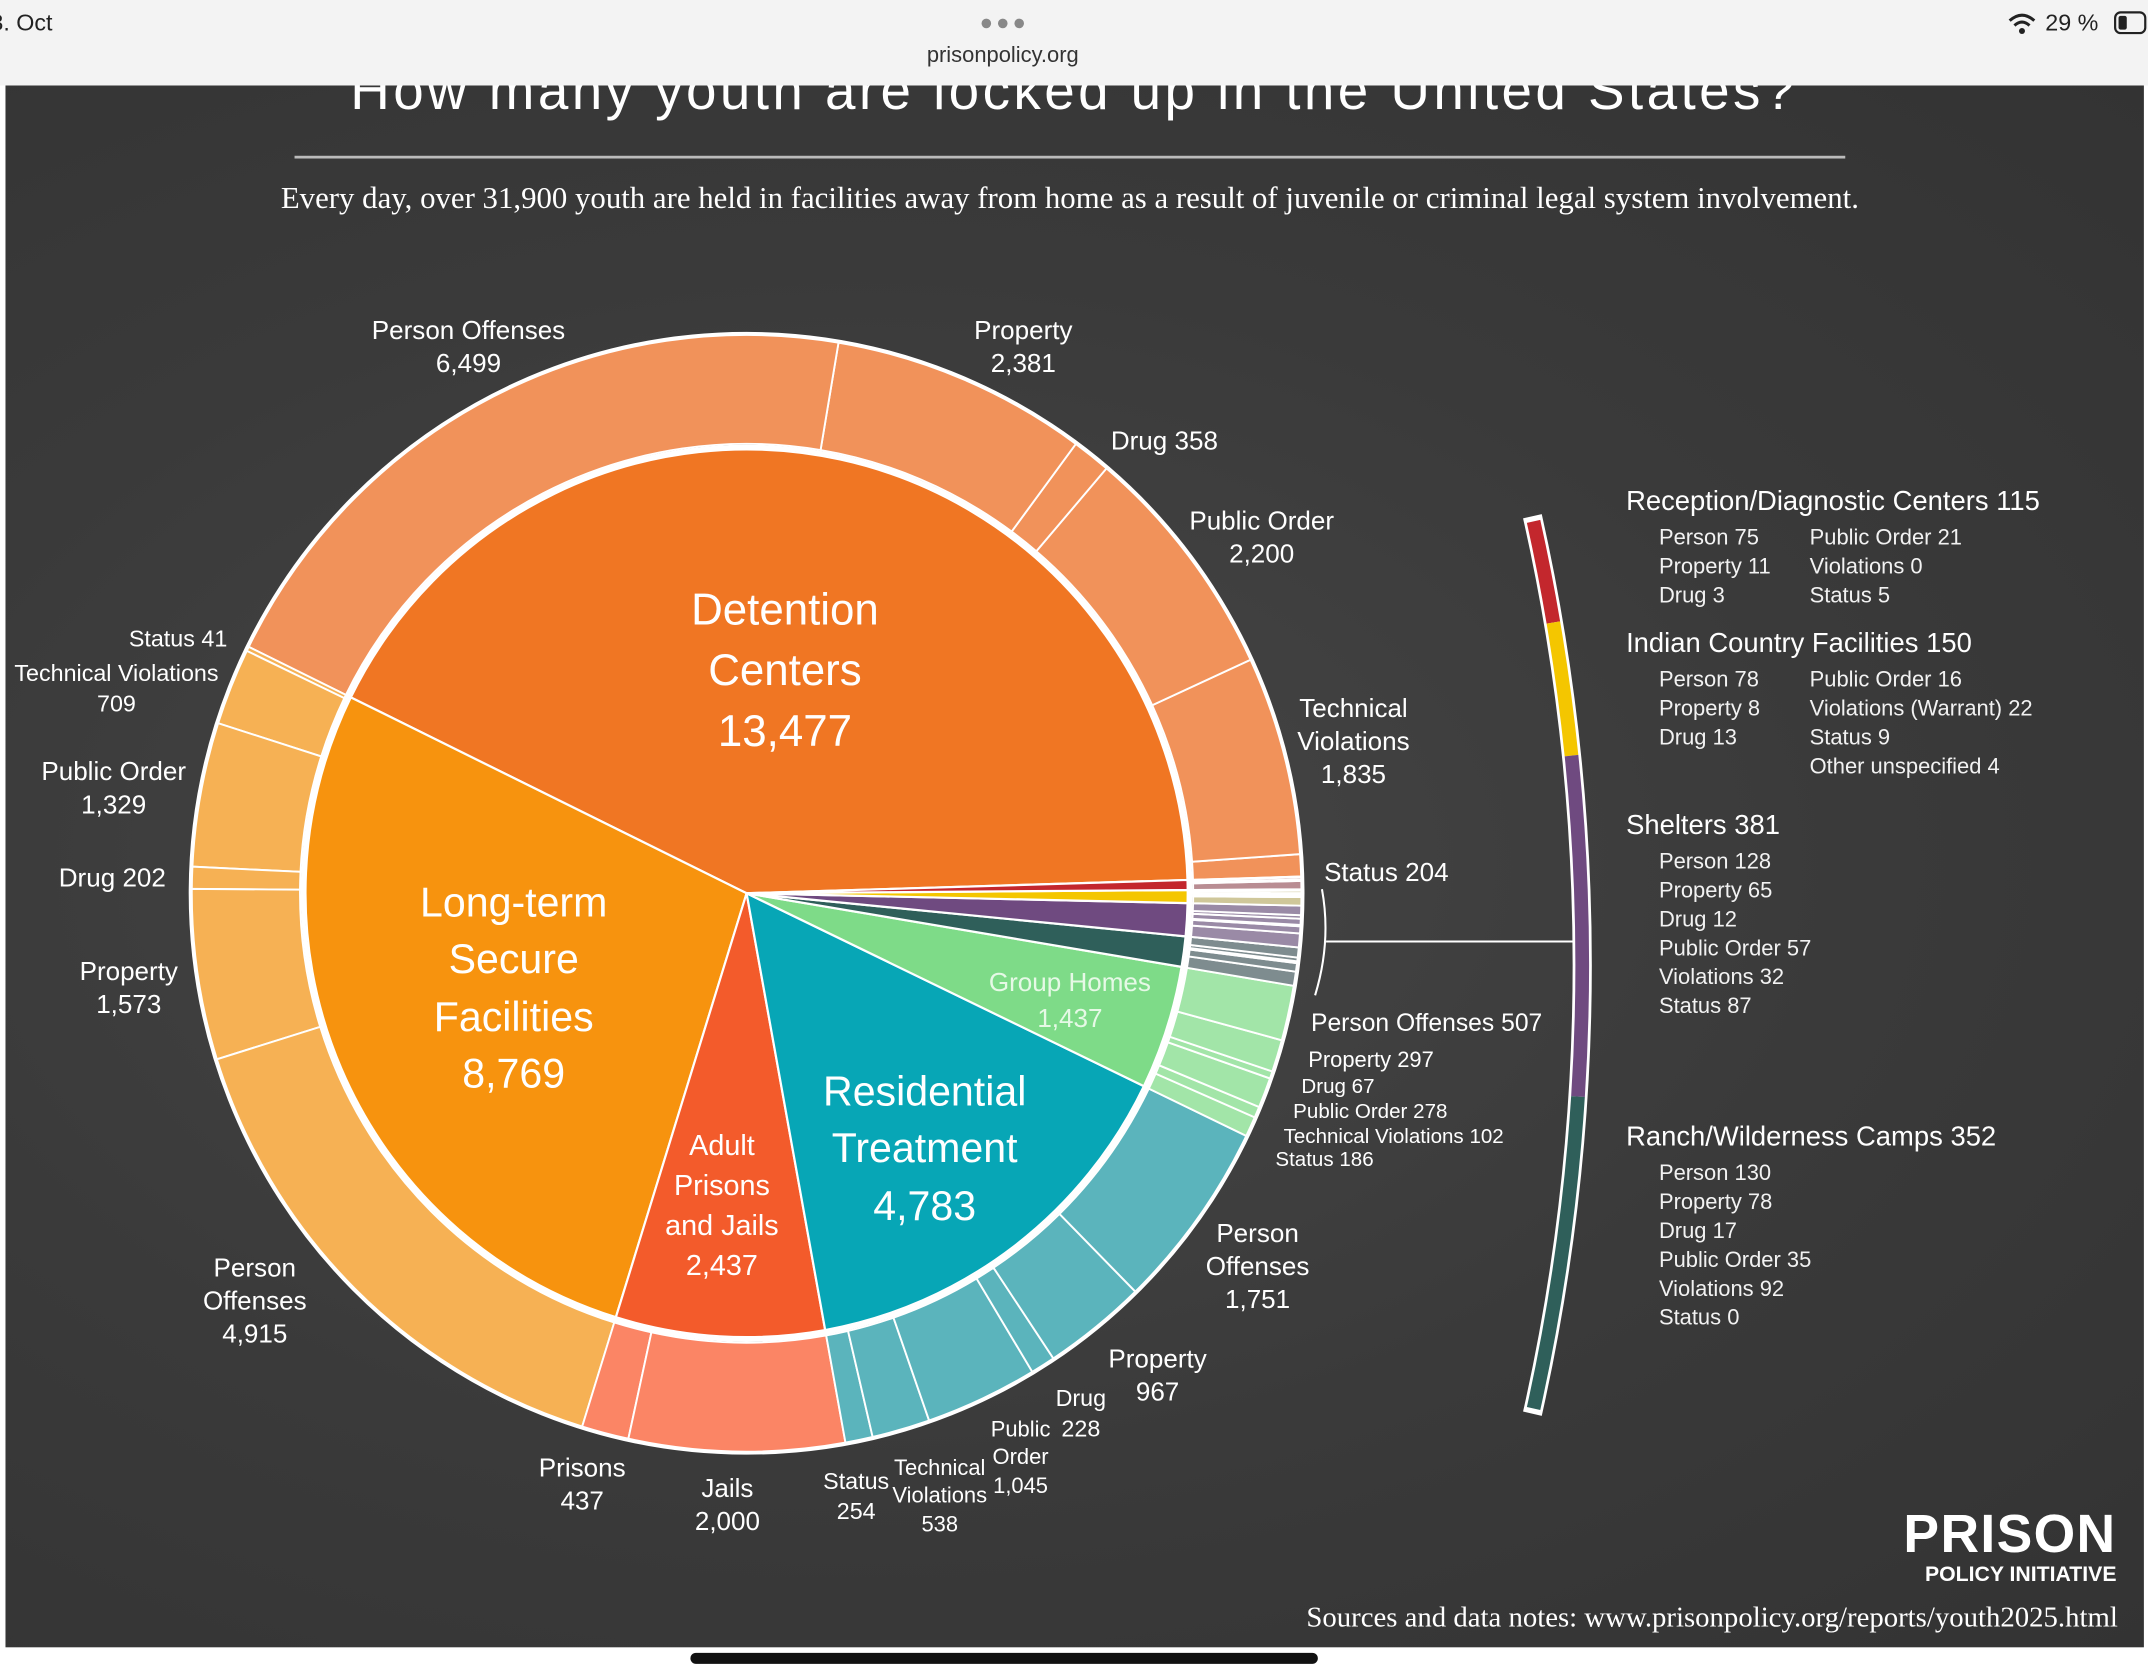  I want to click on group-label: Detention Centers 13,477, so click(785, 670).